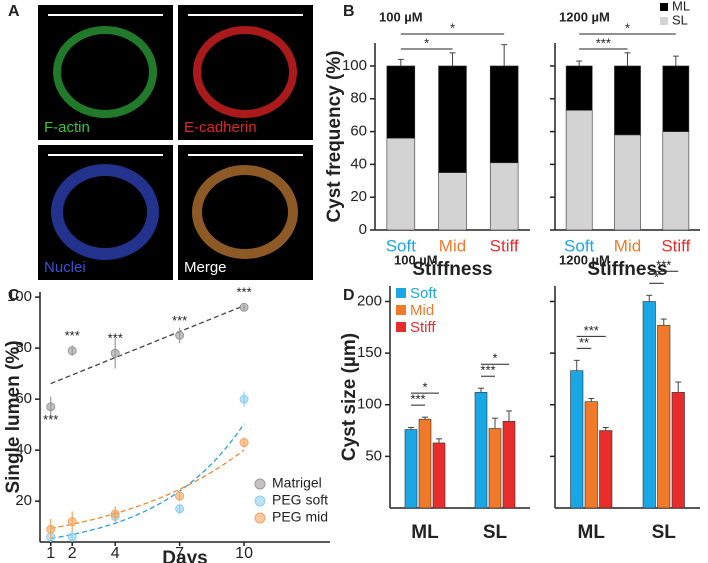 This screenshot has width=708, height=563. Describe the element at coordinates (369, 352) in the screenshot. I see `y-tick-label: 150` at that location.